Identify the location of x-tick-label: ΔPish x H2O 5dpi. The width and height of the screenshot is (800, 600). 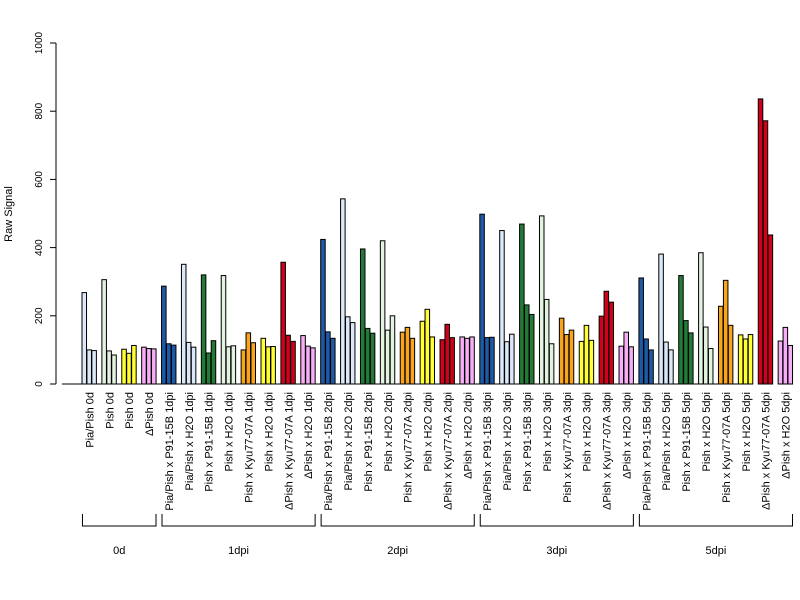
(787, 435).